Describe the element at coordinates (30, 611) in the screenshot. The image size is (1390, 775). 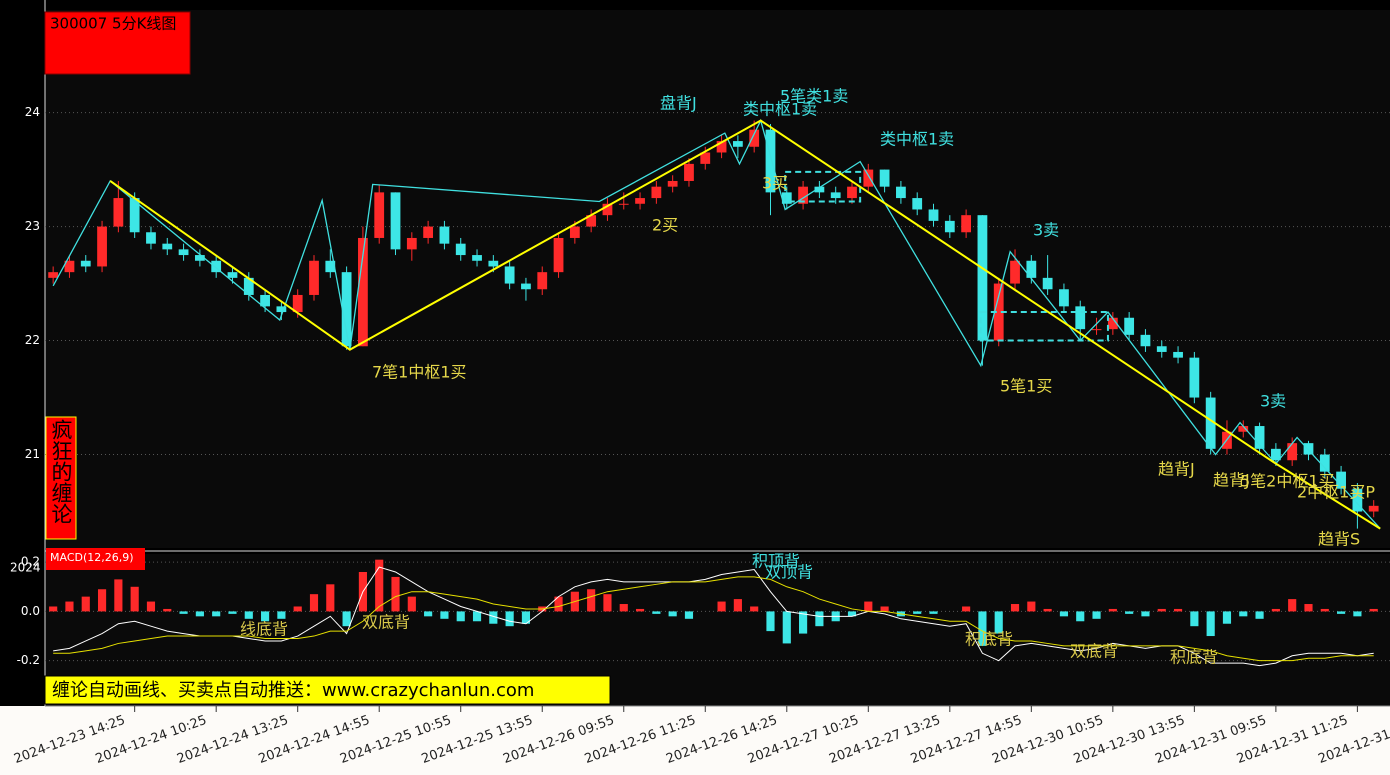
I see `y-tick-label: 0.0` at that location.